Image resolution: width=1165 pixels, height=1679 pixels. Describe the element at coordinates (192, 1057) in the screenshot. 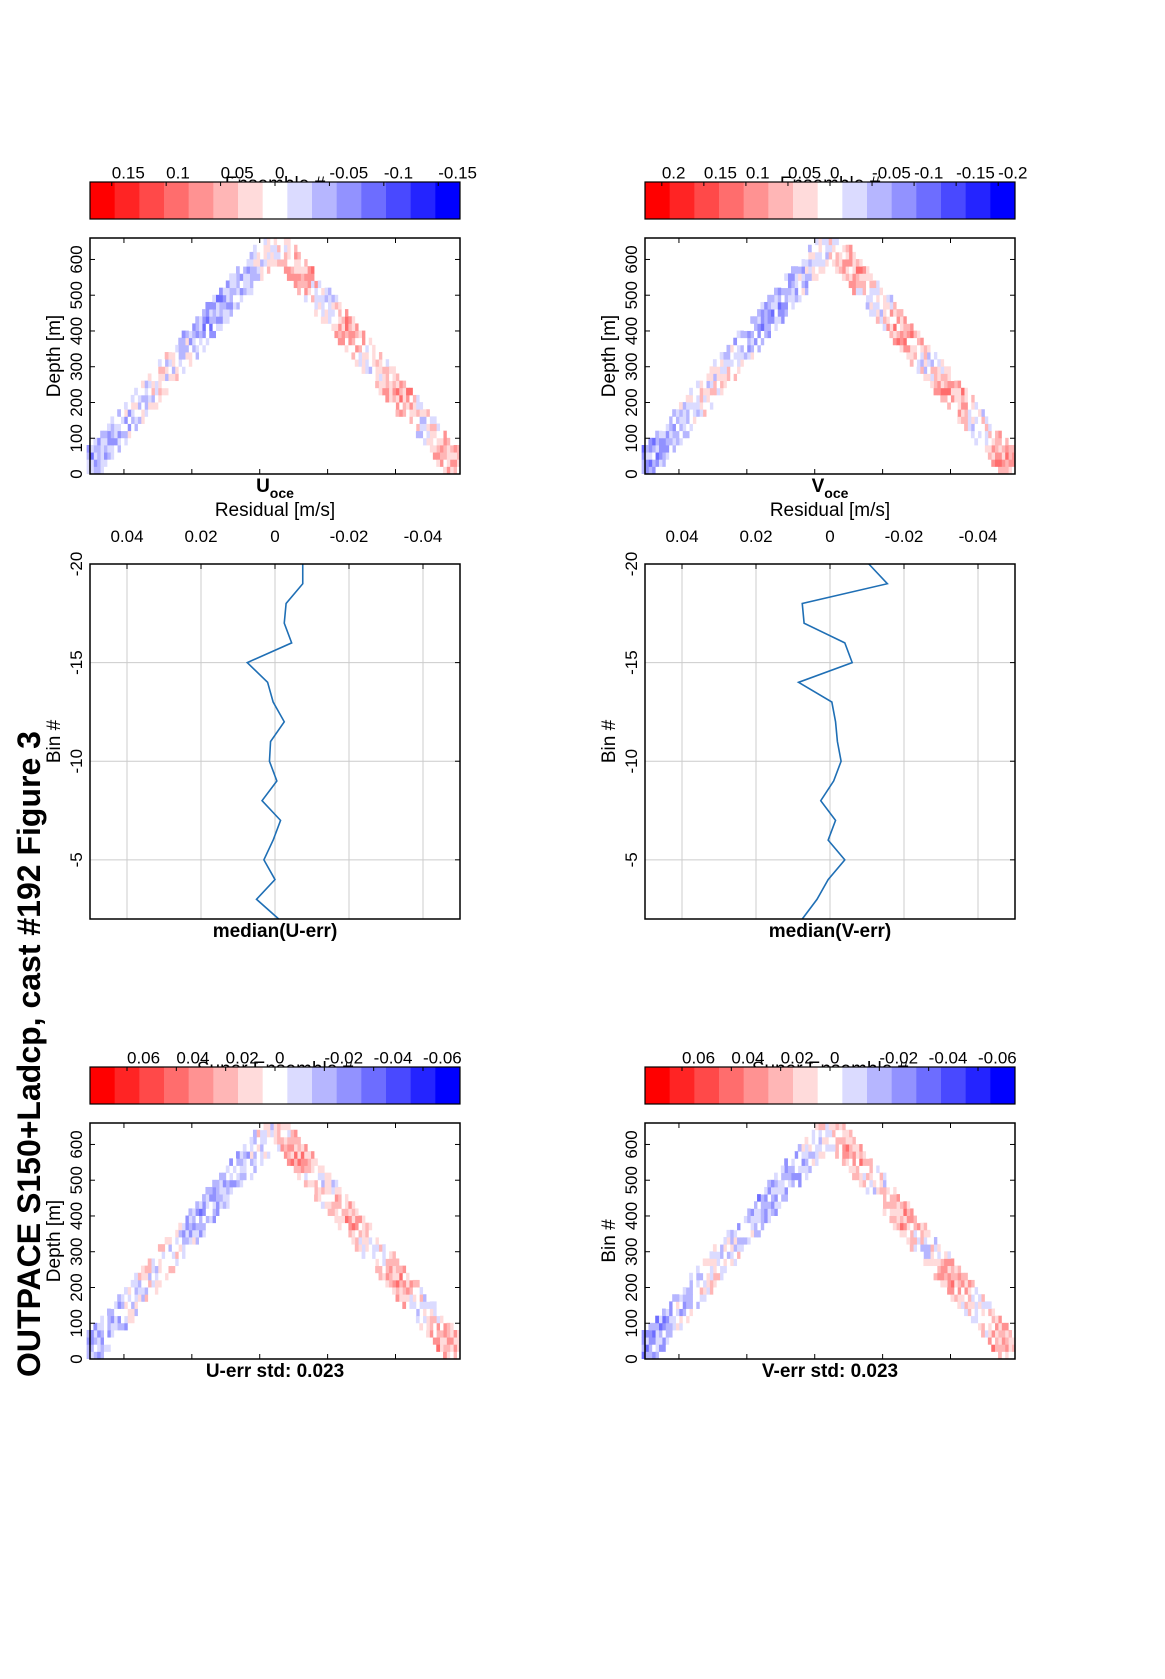

I see `colorbar-tick-label: 0.04` at that location.